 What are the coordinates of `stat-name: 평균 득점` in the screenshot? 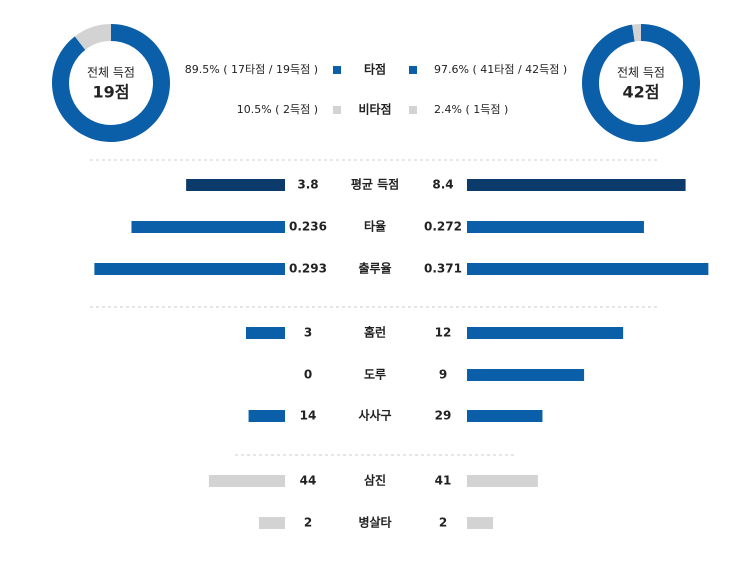 It's located at (375, 184).